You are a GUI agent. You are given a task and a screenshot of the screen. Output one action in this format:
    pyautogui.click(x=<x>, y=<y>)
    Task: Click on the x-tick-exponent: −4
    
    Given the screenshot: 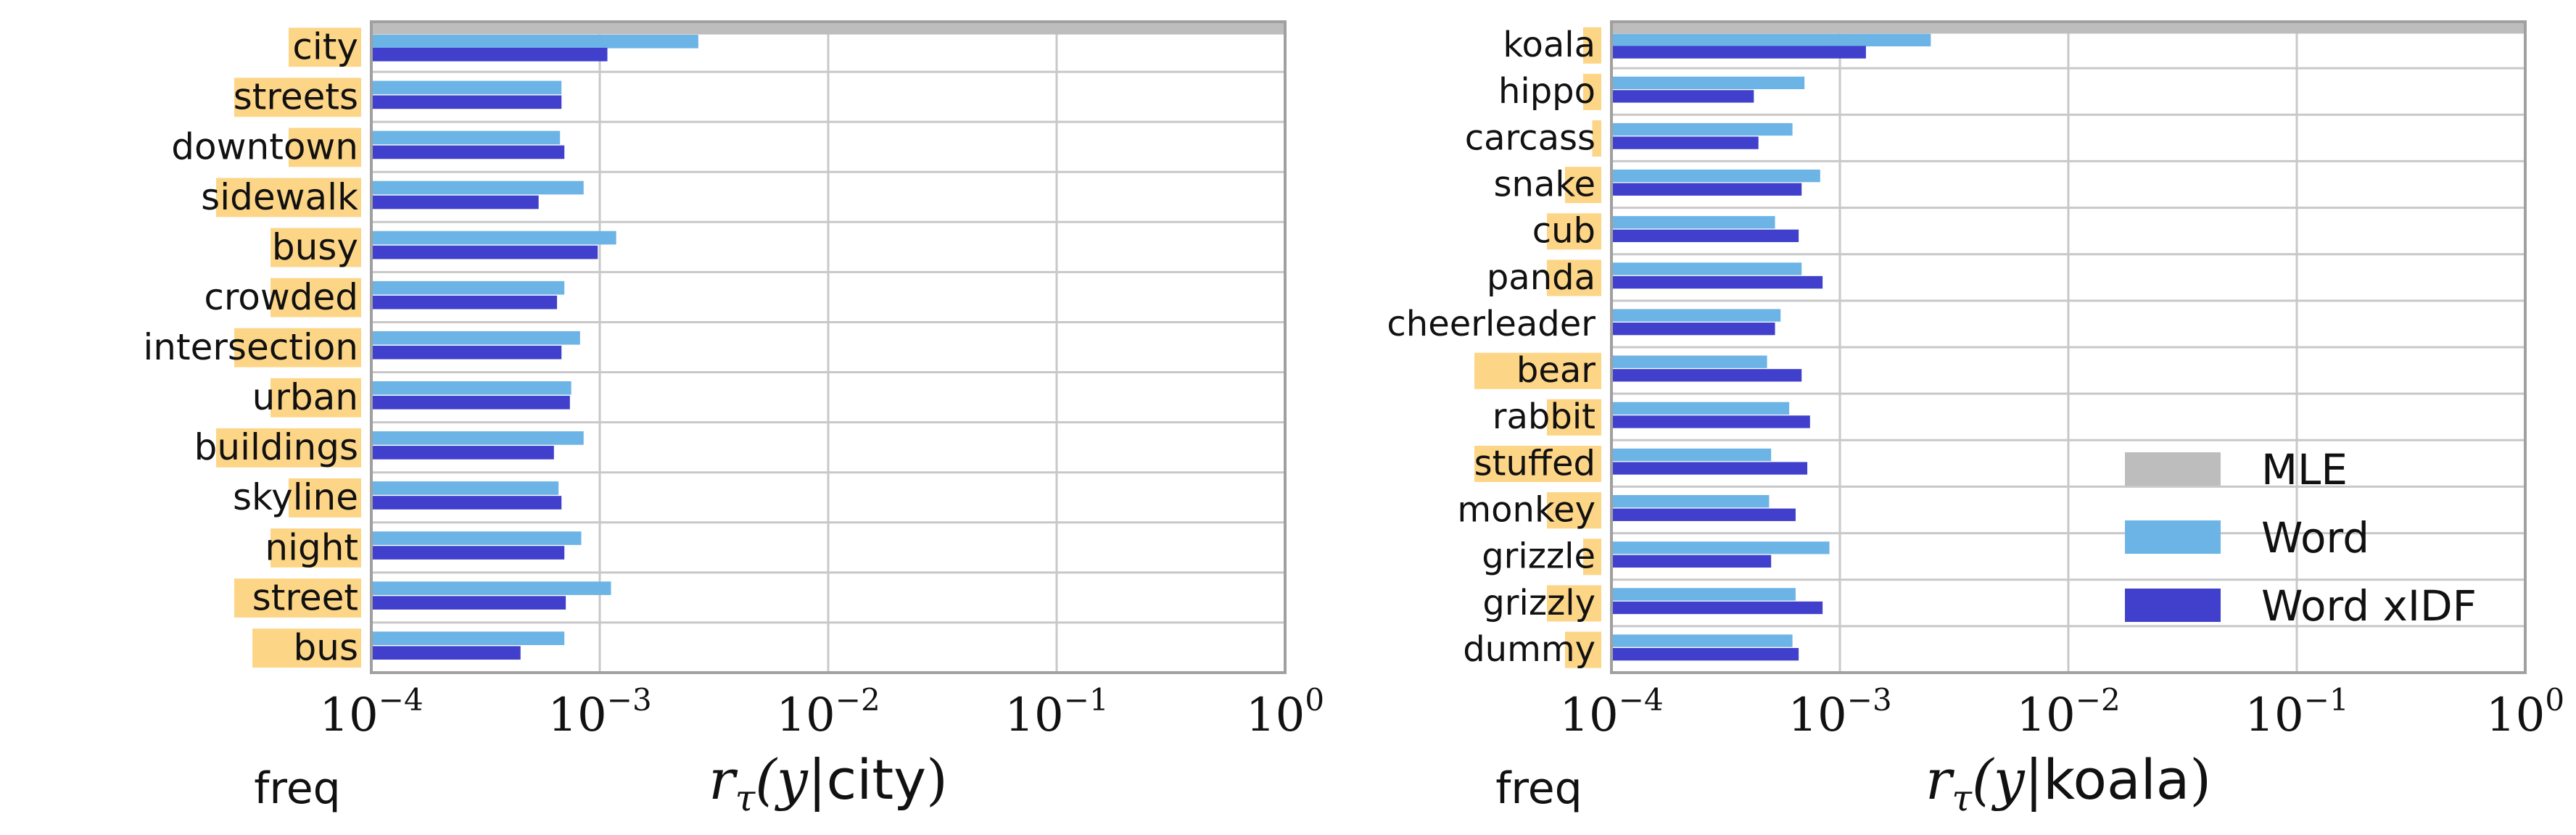 What is the action you would take?
    pyautogui.click(x=401, y=700)
    